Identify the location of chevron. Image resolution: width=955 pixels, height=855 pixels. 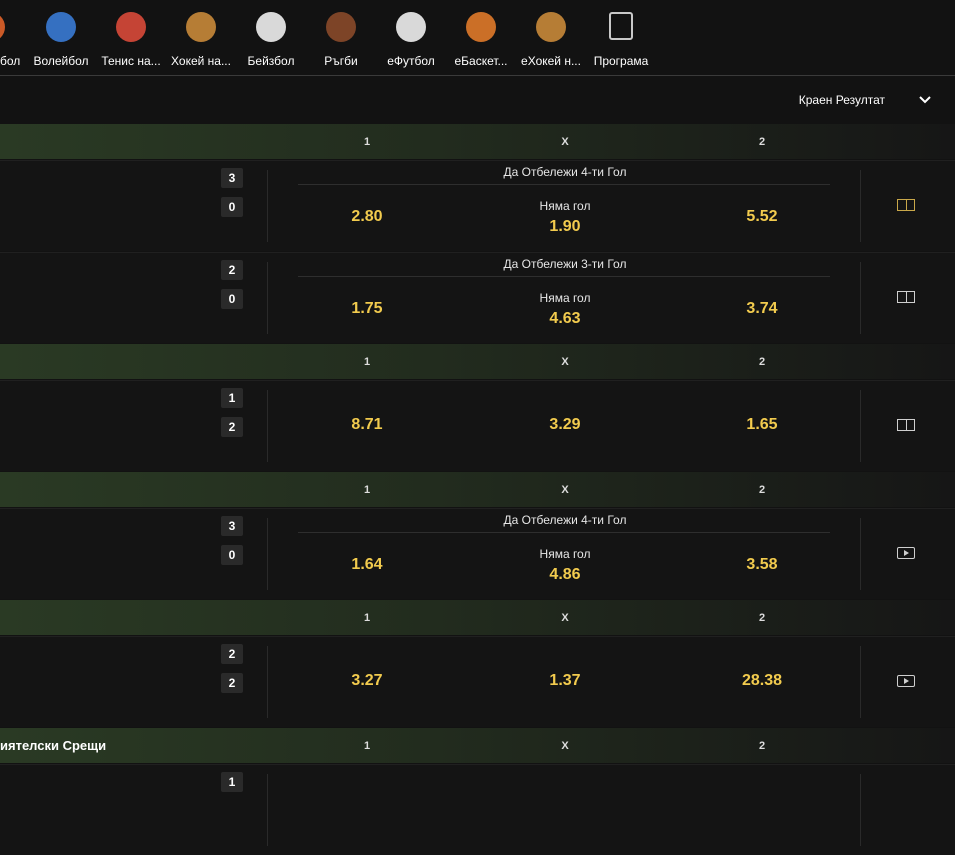
(925, 100).